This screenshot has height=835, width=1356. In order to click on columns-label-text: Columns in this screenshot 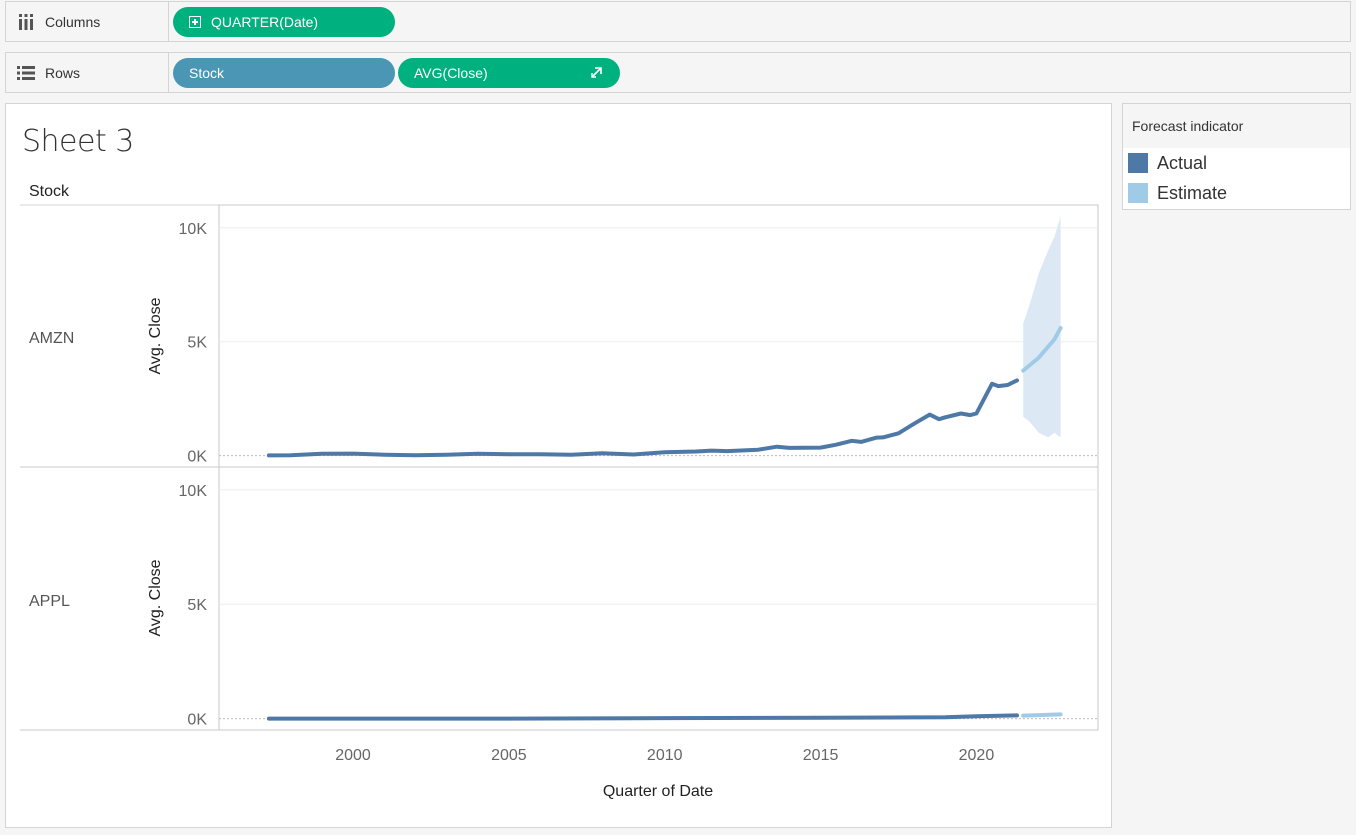, I will do `click(72, 22)`.